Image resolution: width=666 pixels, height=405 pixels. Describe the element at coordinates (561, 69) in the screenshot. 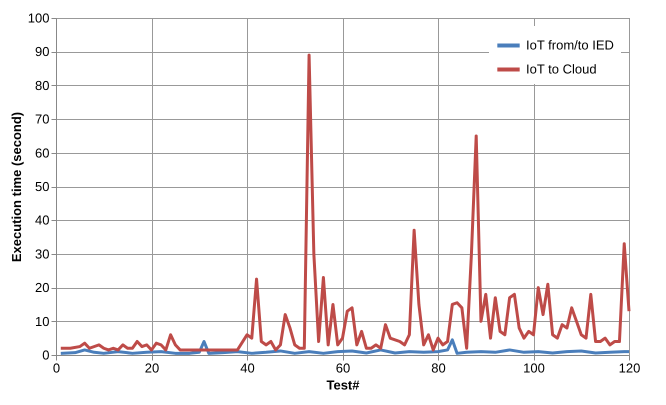

I see `legend-label: IoT to Cloud` at that location.